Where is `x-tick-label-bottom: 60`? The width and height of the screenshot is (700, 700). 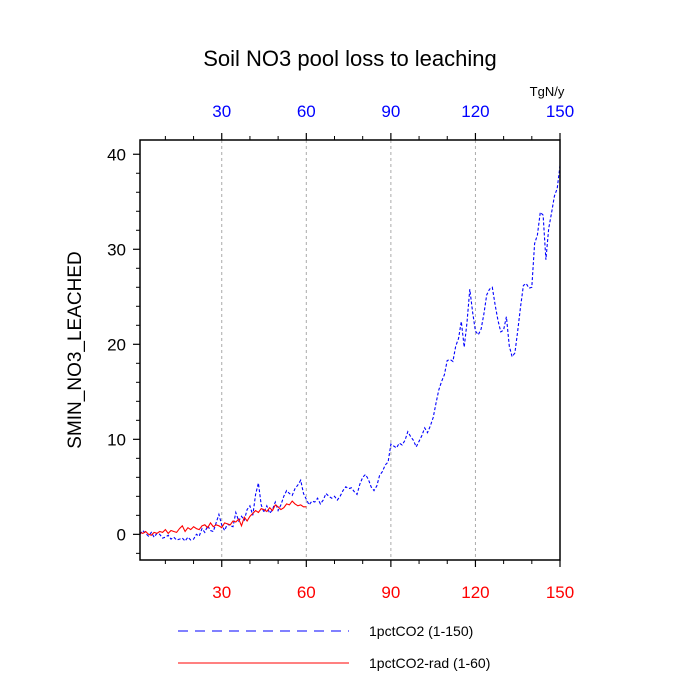
x-tick-label-bottom: 60 is located at coordinates (306, 592).